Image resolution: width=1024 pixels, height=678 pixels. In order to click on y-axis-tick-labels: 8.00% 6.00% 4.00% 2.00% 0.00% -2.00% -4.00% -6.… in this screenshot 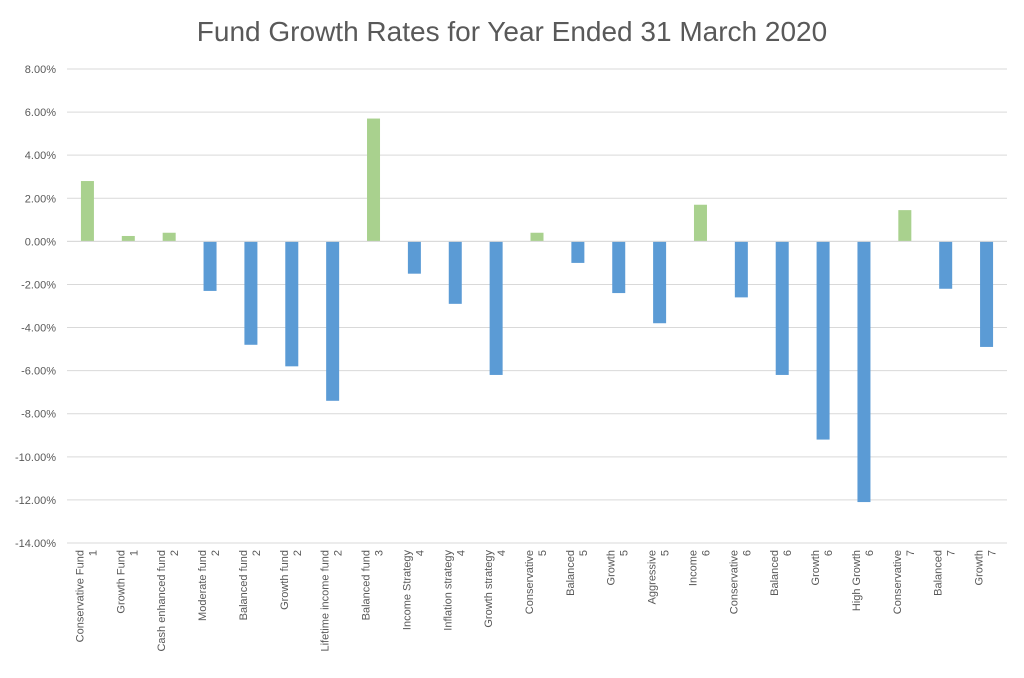, I will do `click(35, 307)`.